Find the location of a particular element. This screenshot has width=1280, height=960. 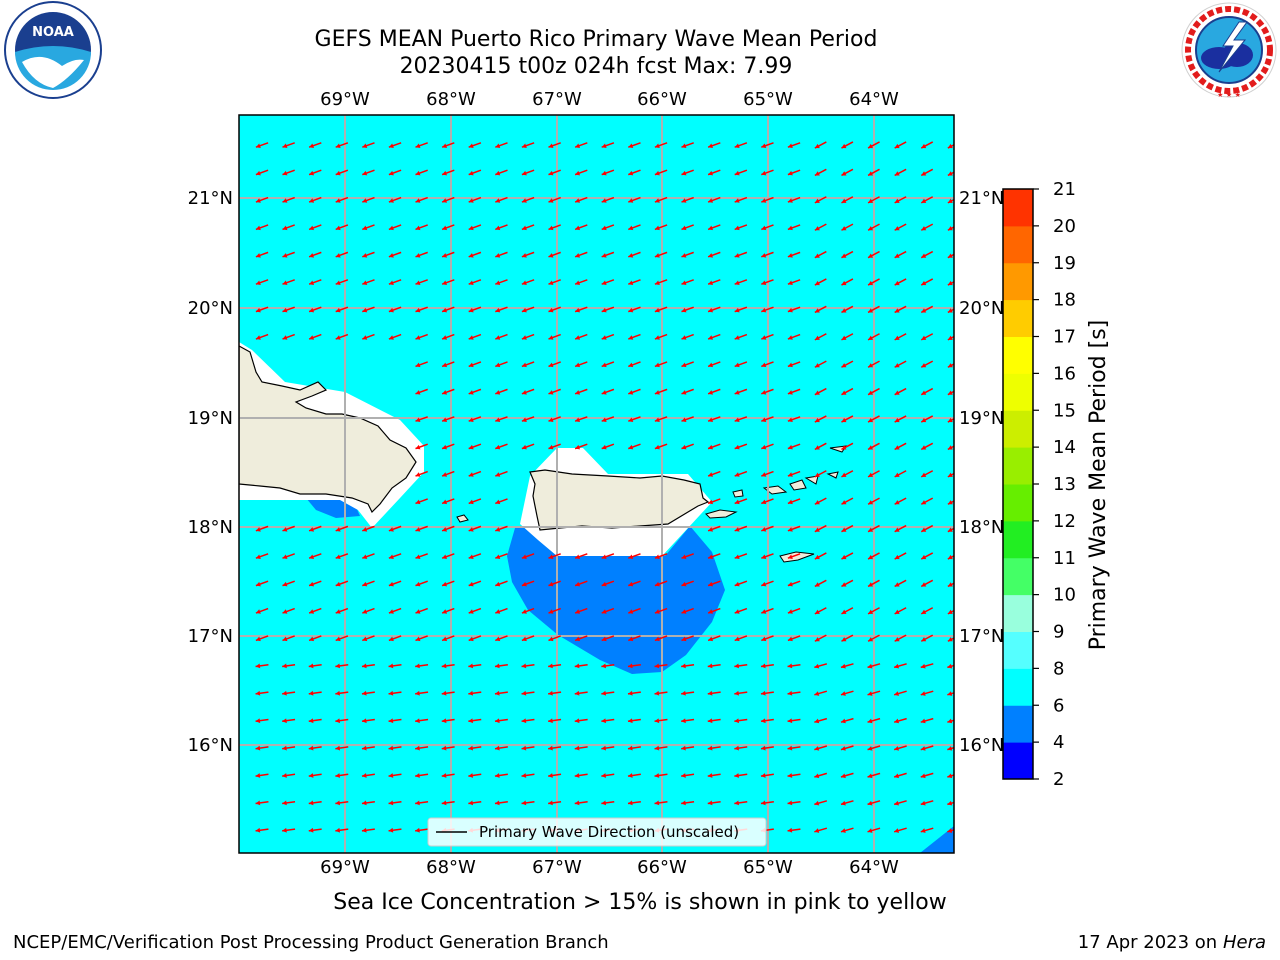

island-st-croix is located at coordinates (797, 557).